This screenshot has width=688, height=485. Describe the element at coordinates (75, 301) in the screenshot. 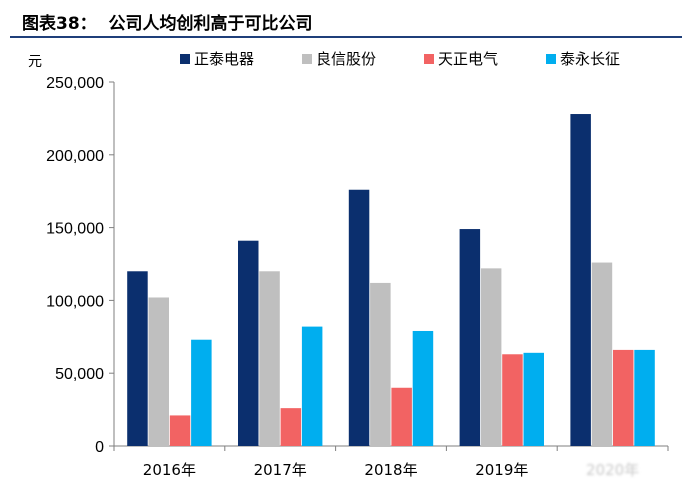

I see `y-tick-label: 100,000` at that location.